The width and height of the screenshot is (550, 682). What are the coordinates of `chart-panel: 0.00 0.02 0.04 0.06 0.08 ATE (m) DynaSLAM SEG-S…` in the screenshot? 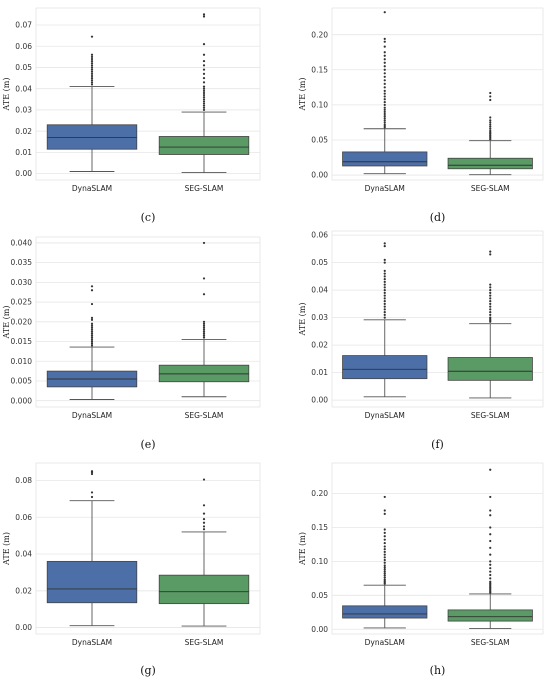 It's located at (131, 569).